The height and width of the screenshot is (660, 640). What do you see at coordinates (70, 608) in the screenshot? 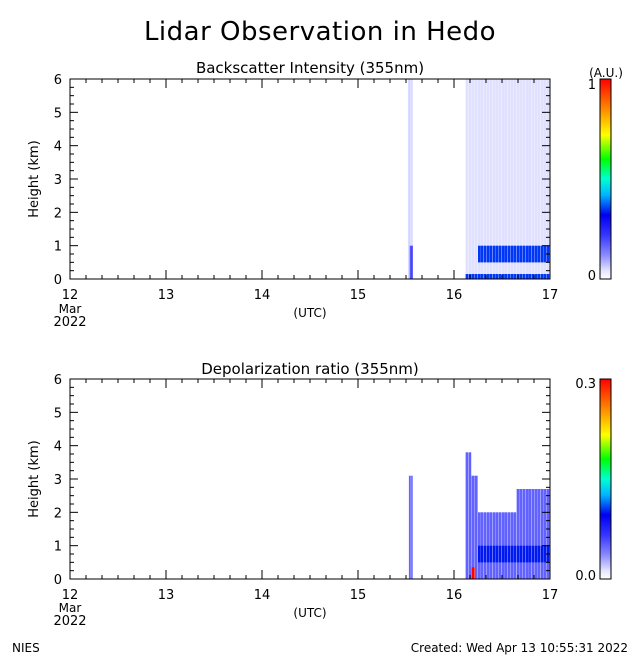
I see `depolarization-month-label: Mar` at bounding box center [70, 608].